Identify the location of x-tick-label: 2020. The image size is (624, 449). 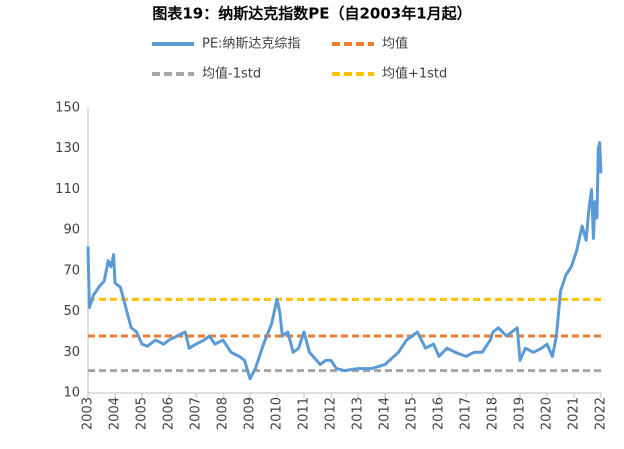
(547, 413).